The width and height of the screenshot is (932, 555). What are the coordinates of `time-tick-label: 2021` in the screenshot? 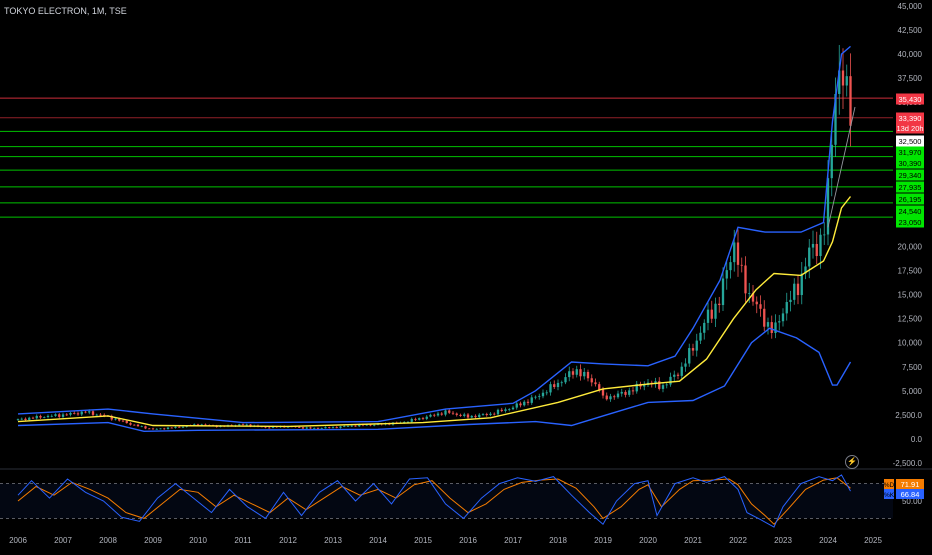 It's located at (693, 540).